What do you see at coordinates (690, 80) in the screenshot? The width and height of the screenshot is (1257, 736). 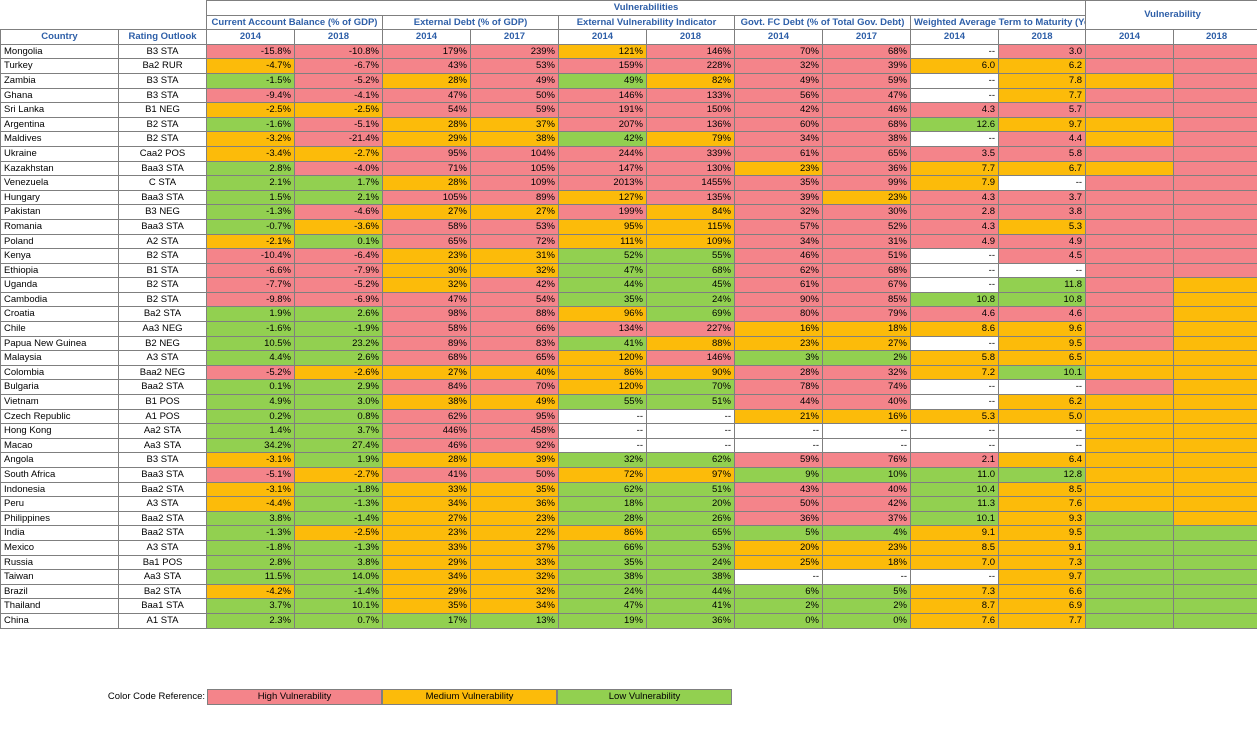 I see `value-cell: 82%` at bounding box center [690, 80].